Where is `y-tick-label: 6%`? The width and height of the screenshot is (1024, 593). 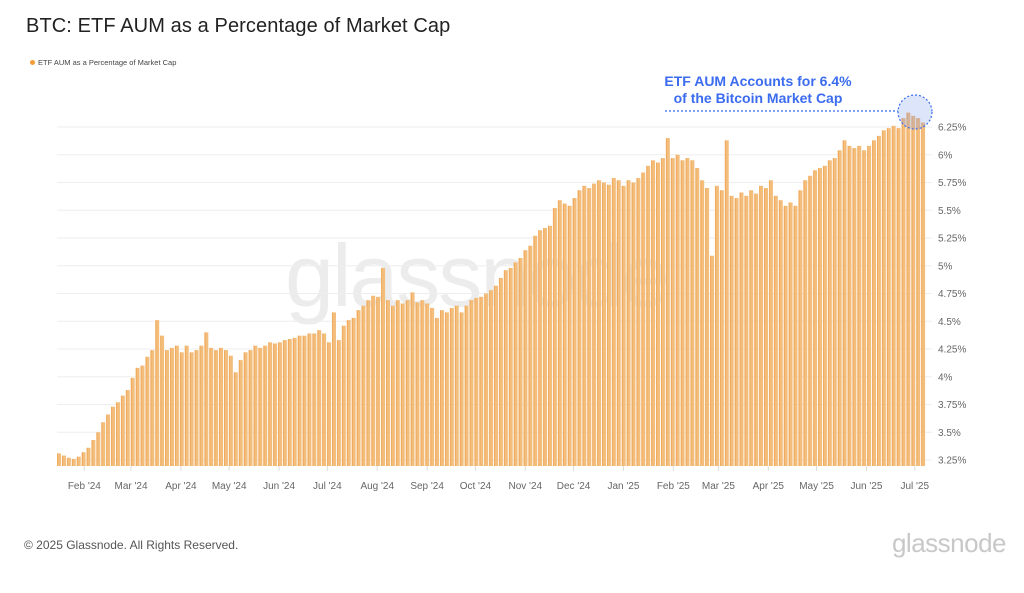 y-tick-label: 6% is located at coordinates (945, 155).